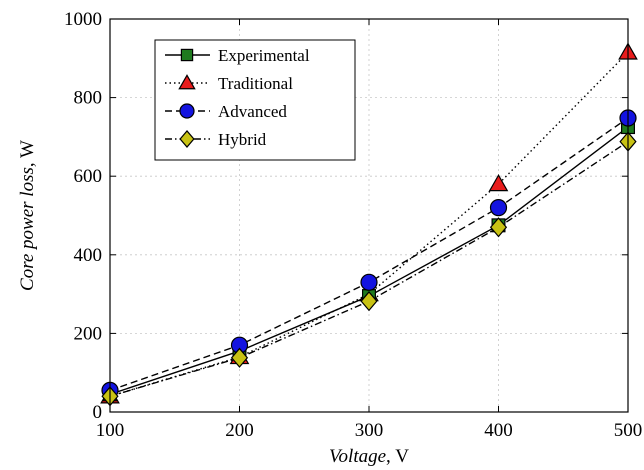 The width and height of the screenshot is (644, 470). I want to click on x-axis-label-name: Voltage, so click(357, 456).